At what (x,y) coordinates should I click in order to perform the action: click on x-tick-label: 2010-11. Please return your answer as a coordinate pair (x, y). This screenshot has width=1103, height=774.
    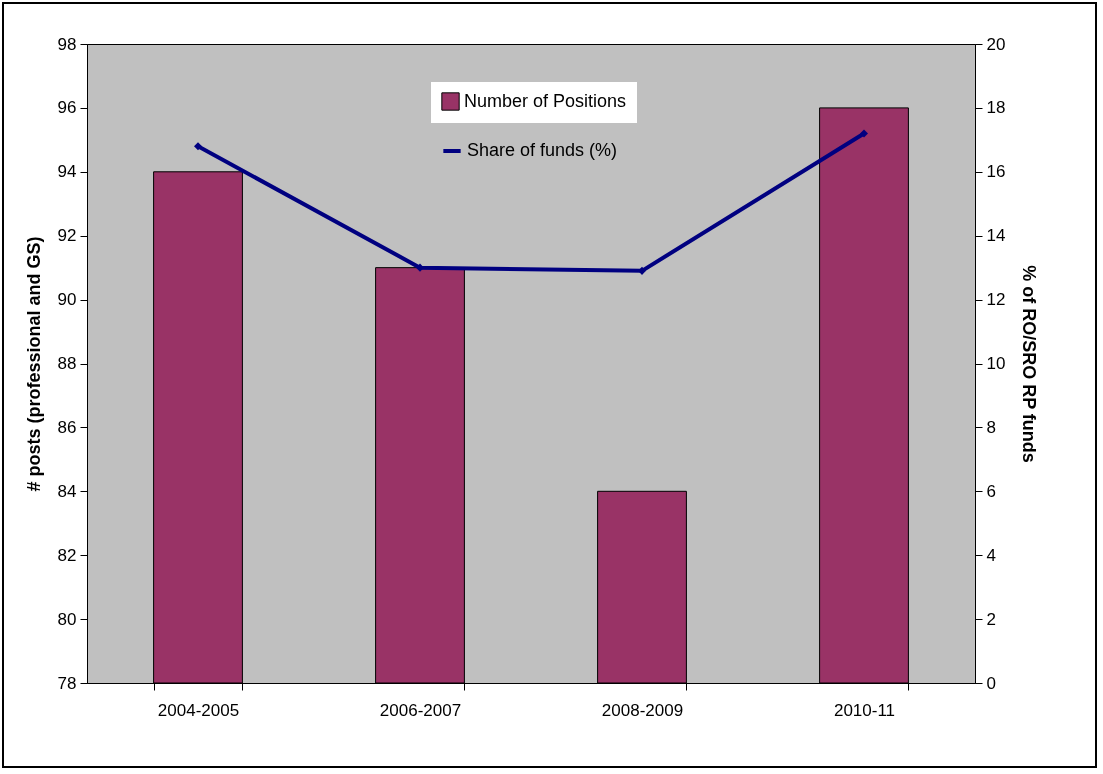
    Looking at the image, I should click on (864, 710).